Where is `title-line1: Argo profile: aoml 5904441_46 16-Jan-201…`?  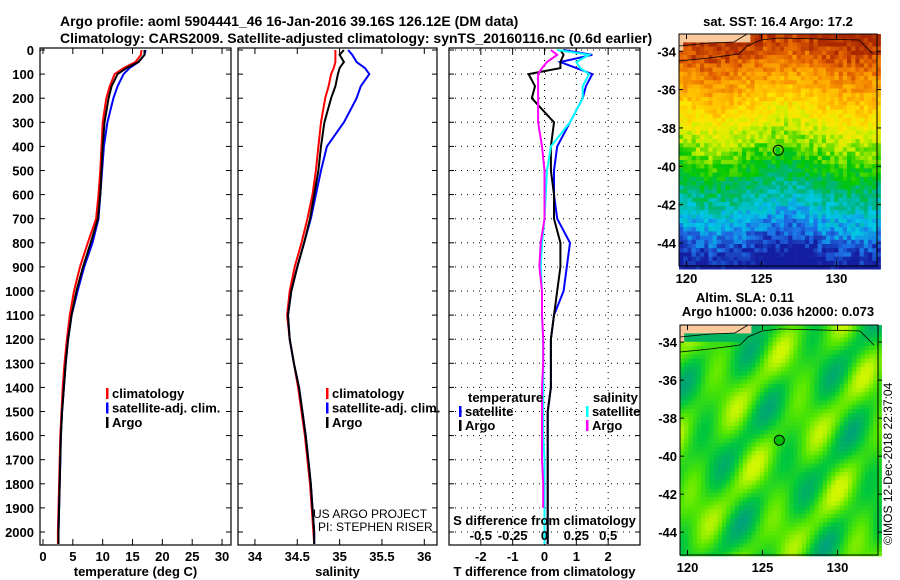
title-line1: Argo profile: aoml 5904441_46 16-Jan-201… is located at coordinates (289, 21).